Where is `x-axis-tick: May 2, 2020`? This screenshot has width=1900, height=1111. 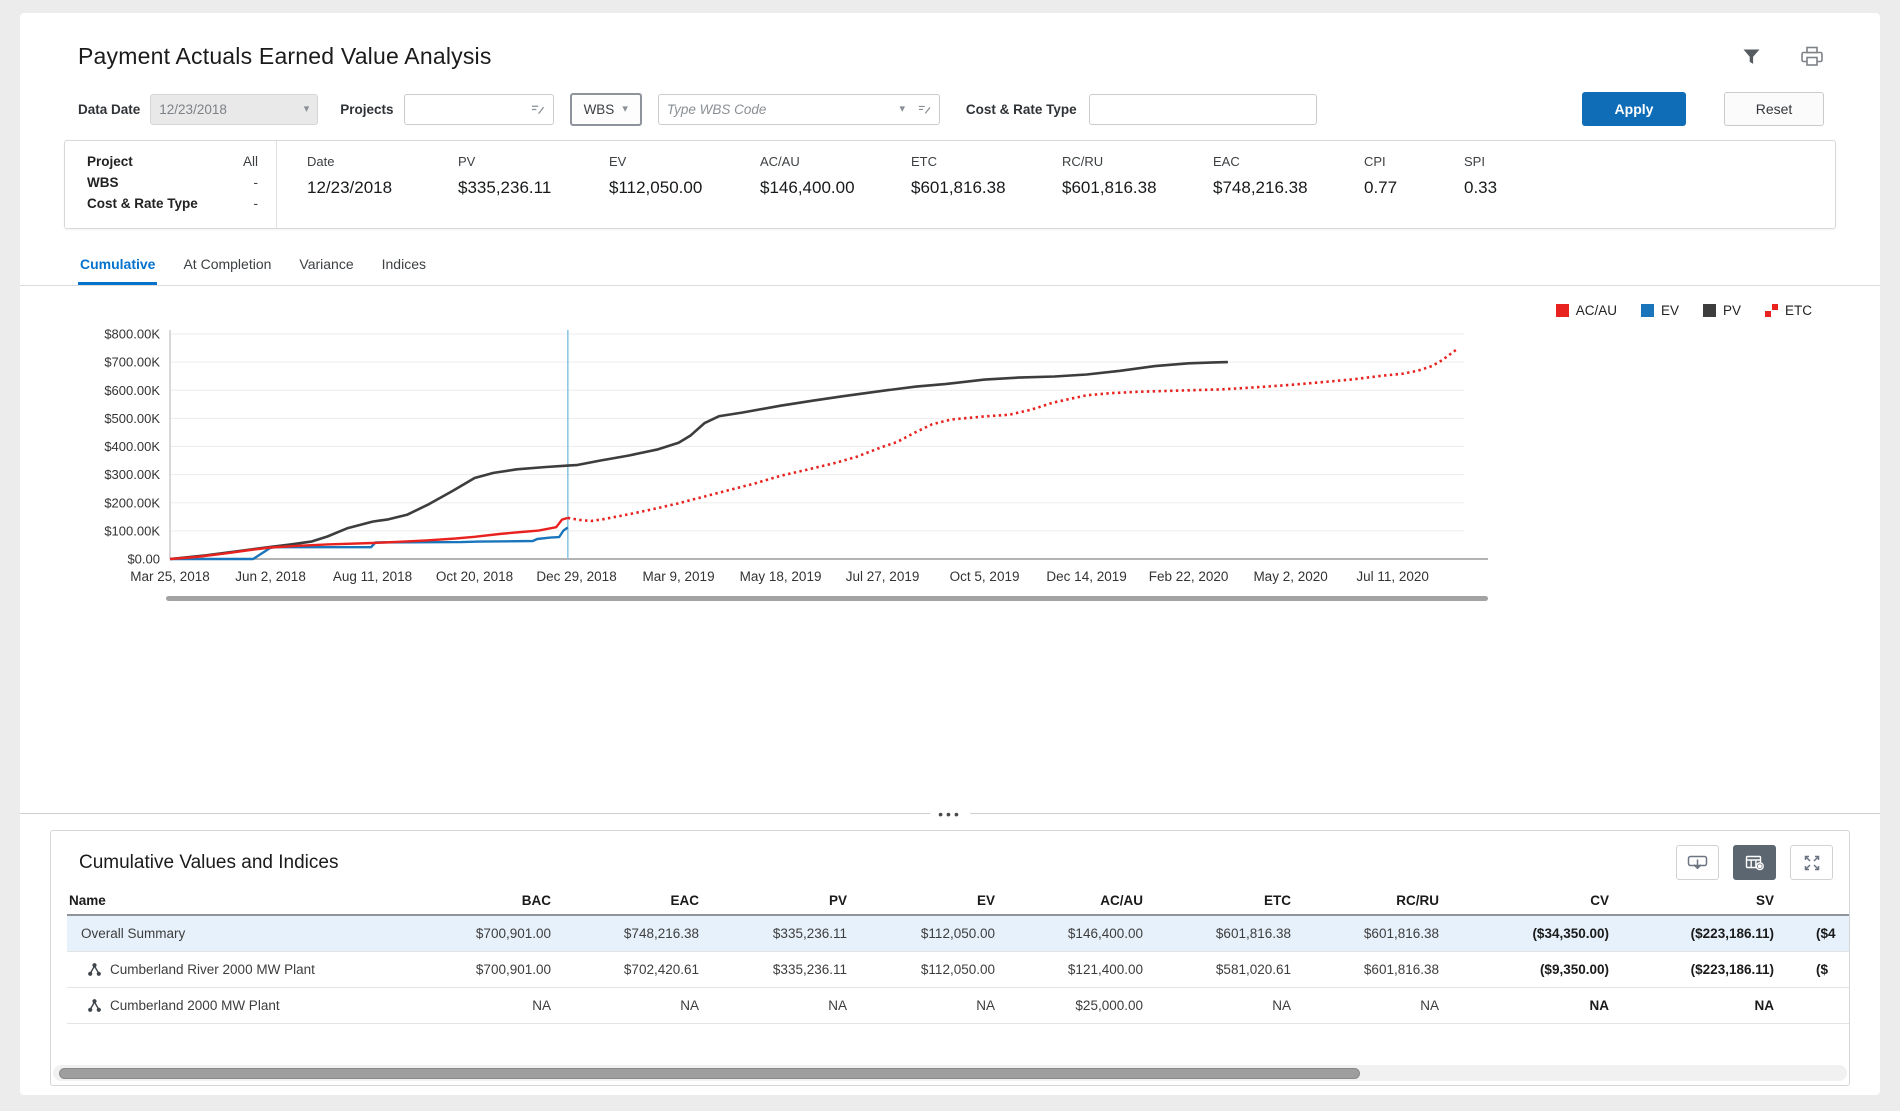 x-axis-tick: May 2, 2020 is located at coordinates (1290, 576).